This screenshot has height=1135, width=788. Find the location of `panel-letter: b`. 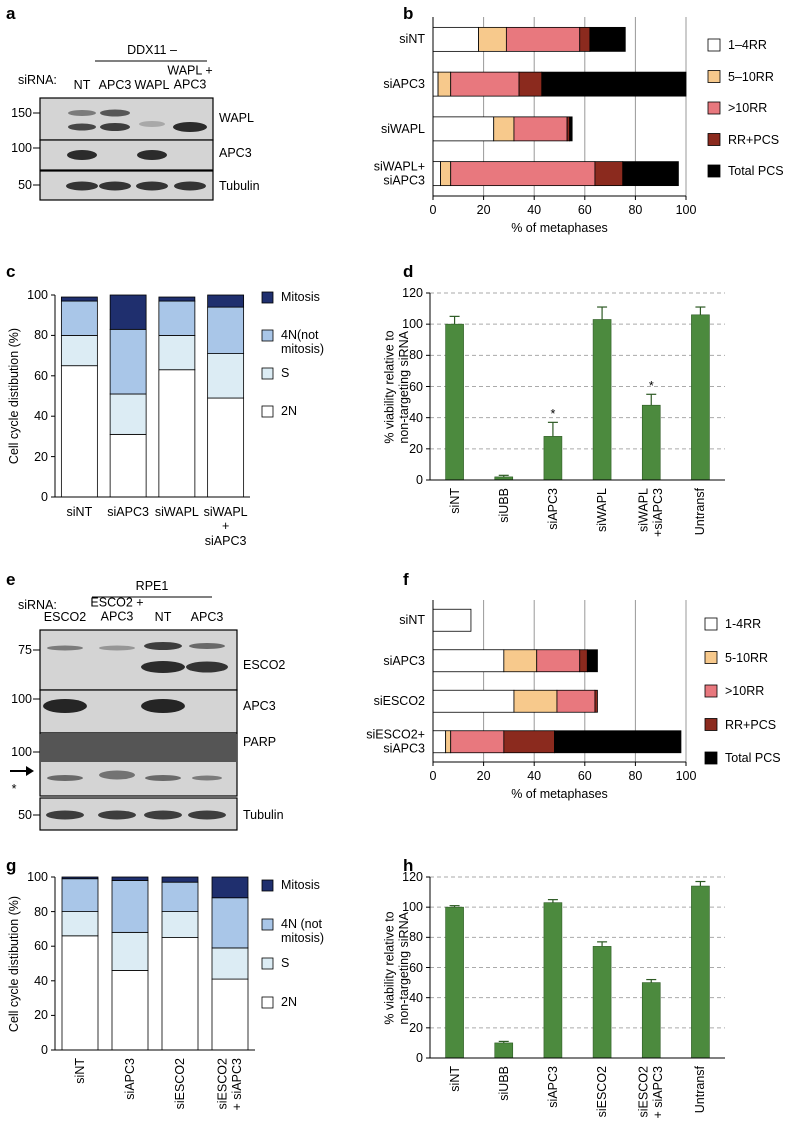

panel-letter: b is located at coordinates (408, 14).